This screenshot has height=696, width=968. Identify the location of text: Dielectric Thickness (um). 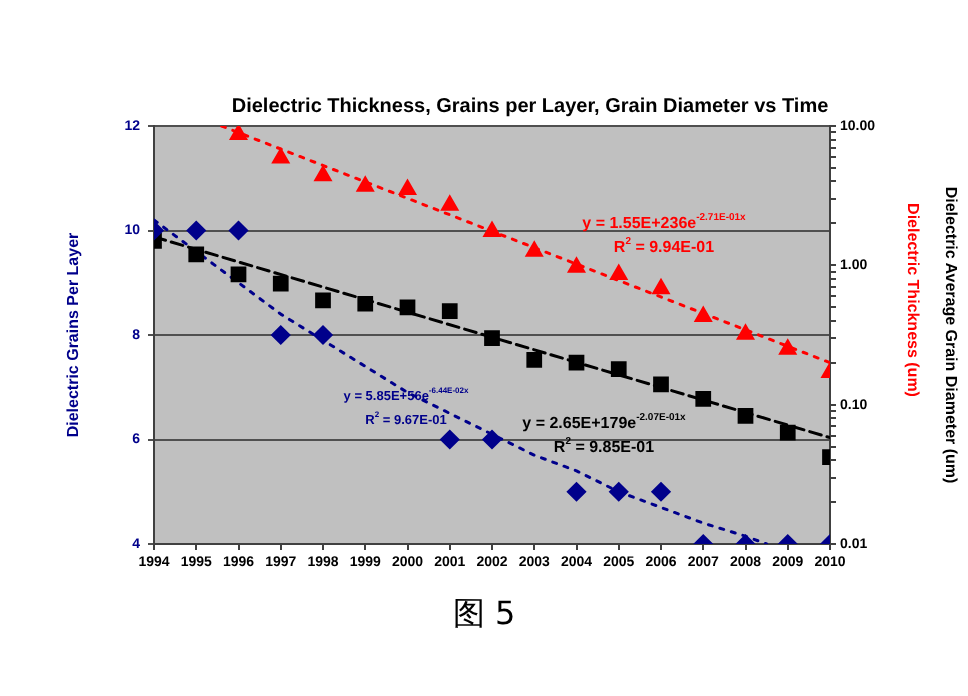
(912, 300).